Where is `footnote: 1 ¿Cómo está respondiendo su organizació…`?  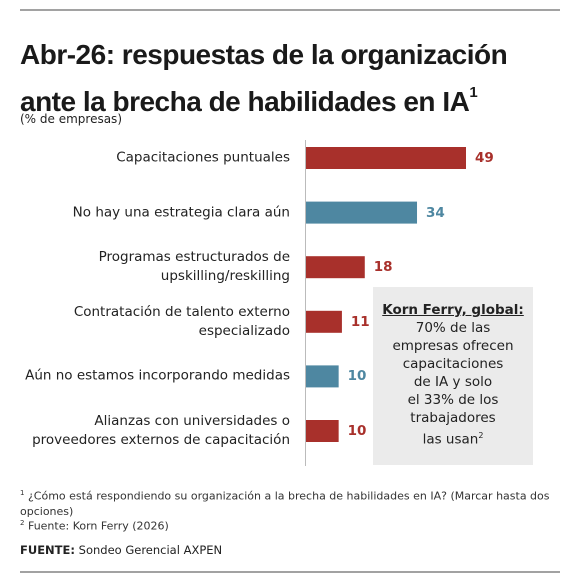
footnote: 1 ¿Cómo está respondiendo su organizació… is located at coordinates (285, 503).